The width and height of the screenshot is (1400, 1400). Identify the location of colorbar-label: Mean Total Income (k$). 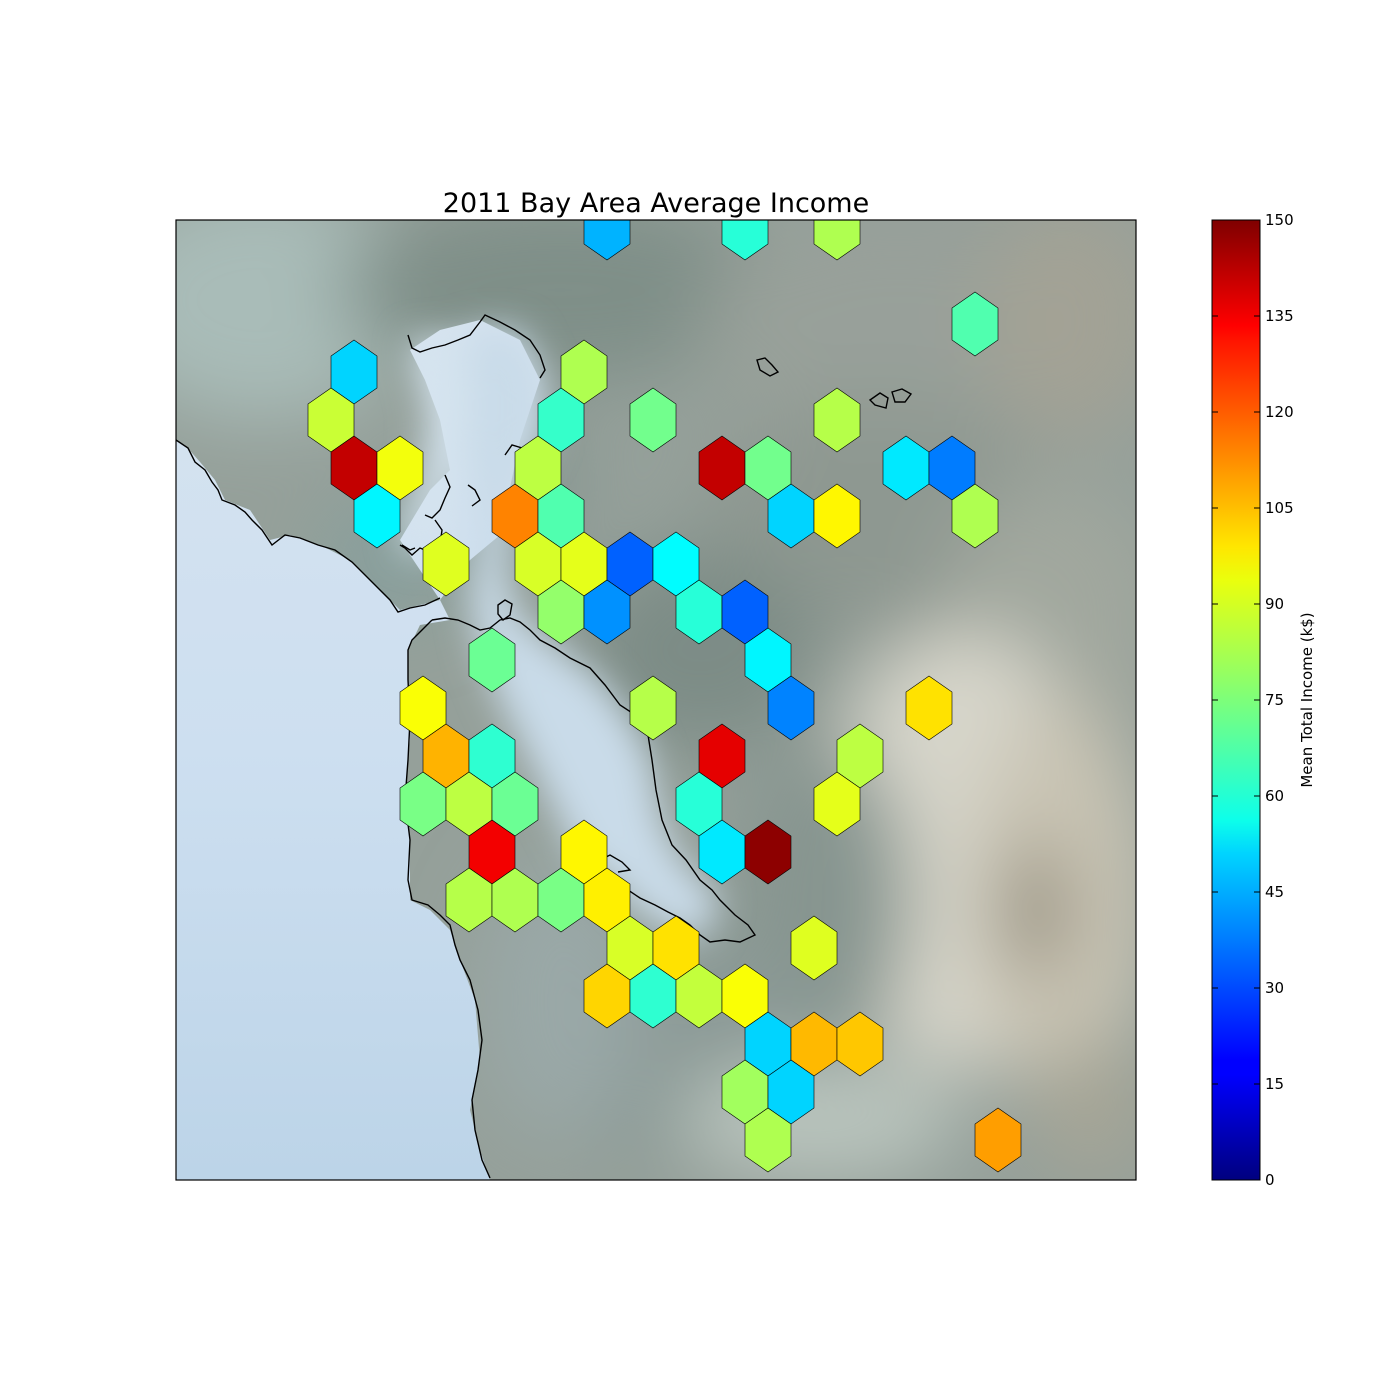
(1307, 699).